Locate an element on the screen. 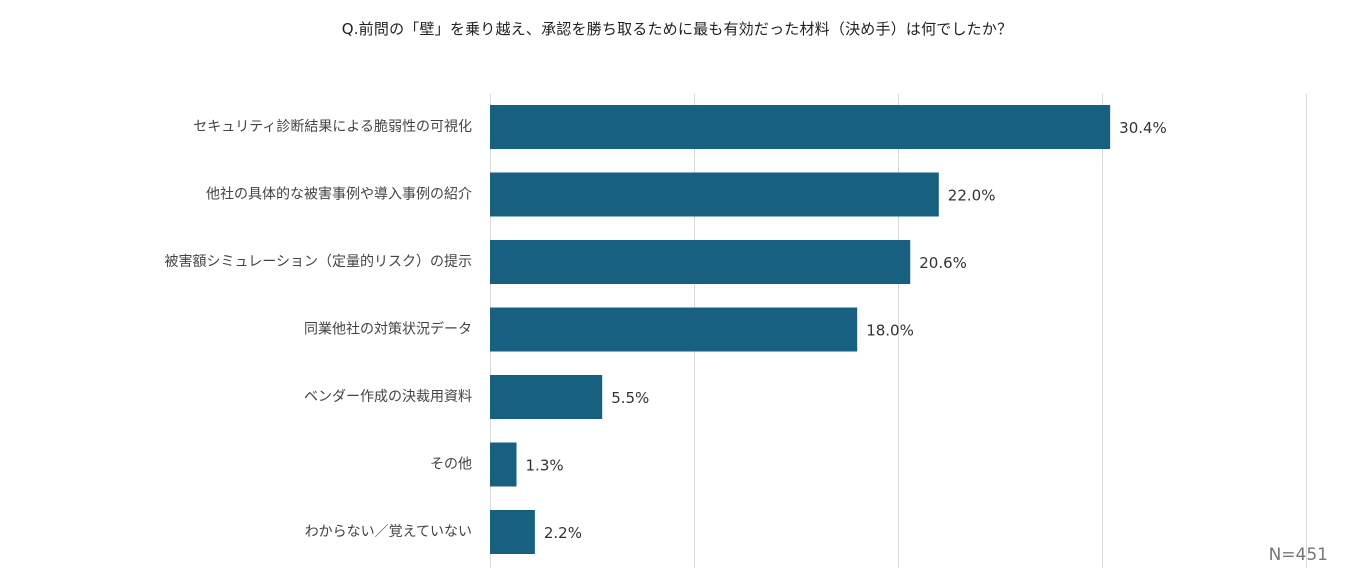 This screenshot has width=1354, height=588. value-label: 22.0% is located at coordinates (972, 196).